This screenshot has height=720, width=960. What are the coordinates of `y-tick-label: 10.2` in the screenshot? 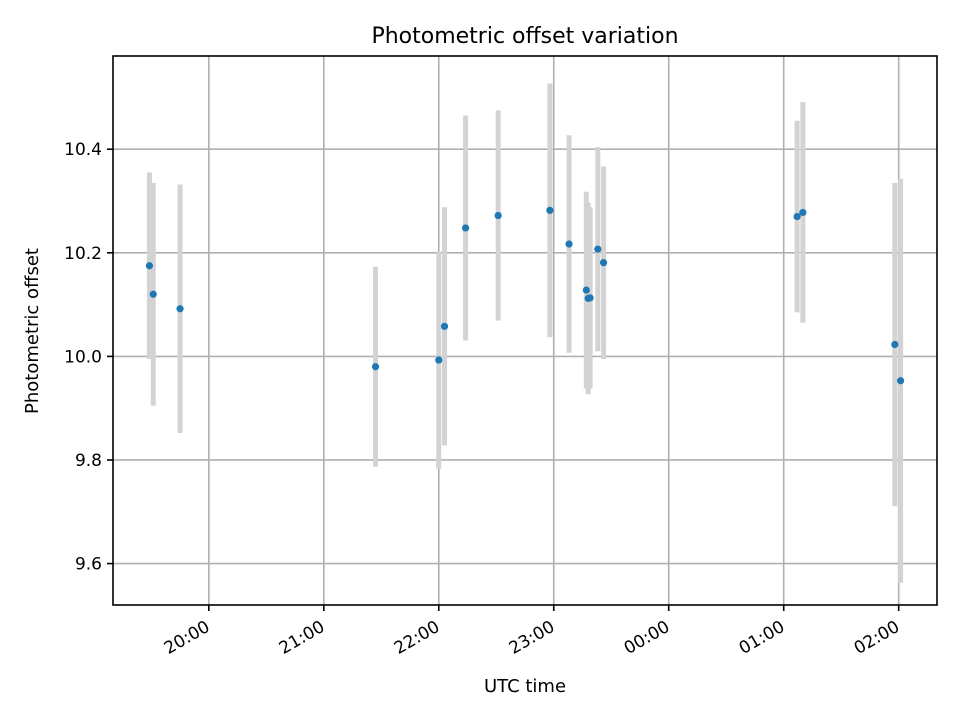 It's located at (83, 254).